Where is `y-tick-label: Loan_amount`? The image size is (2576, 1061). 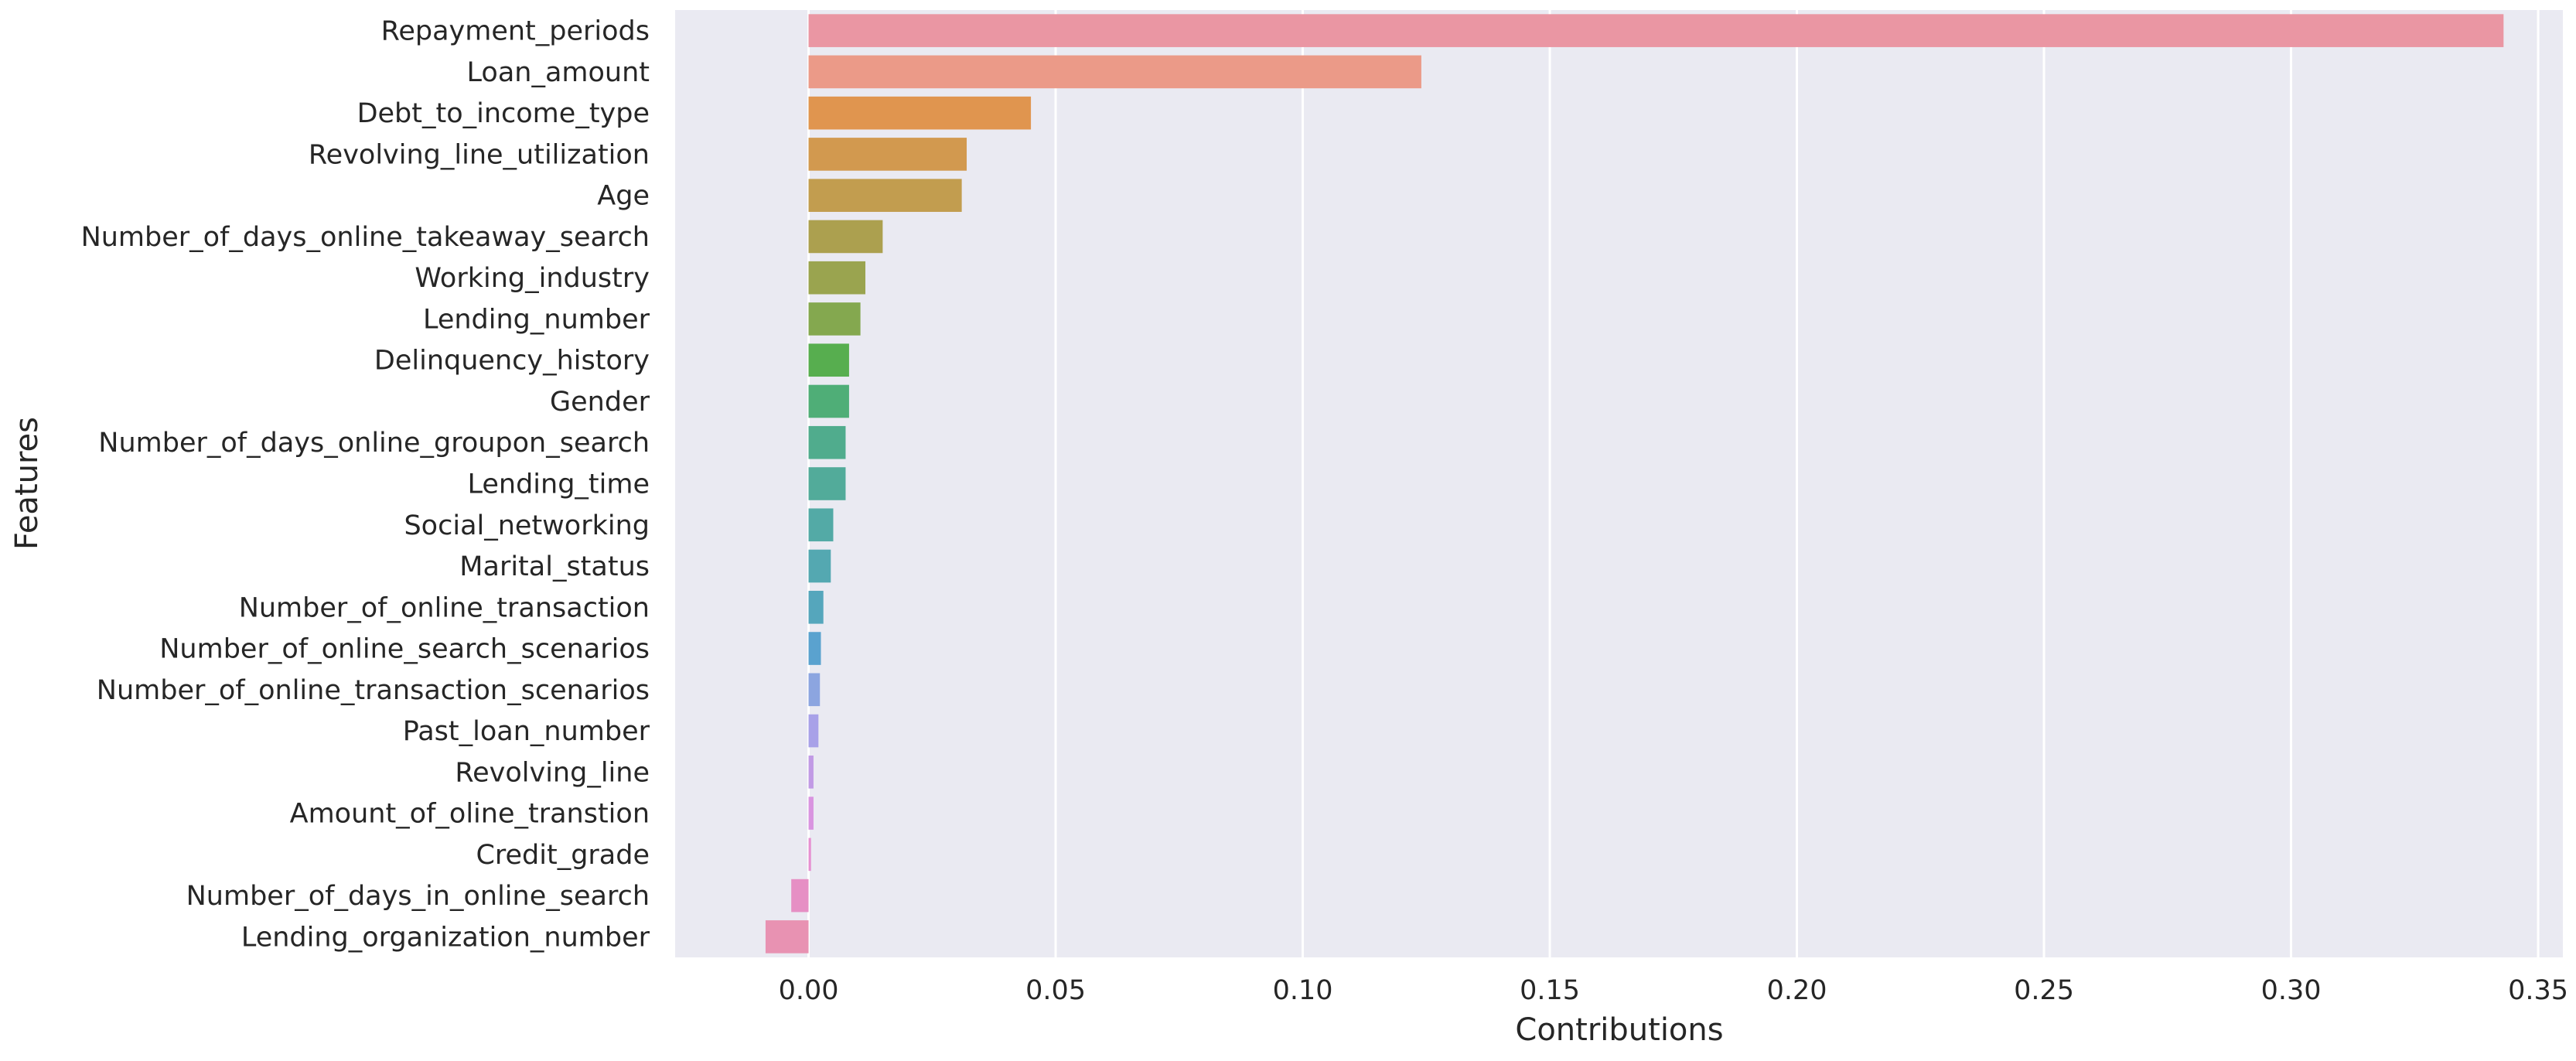
y-tick-label: Loan_amount is located at coordinates (559, 72).